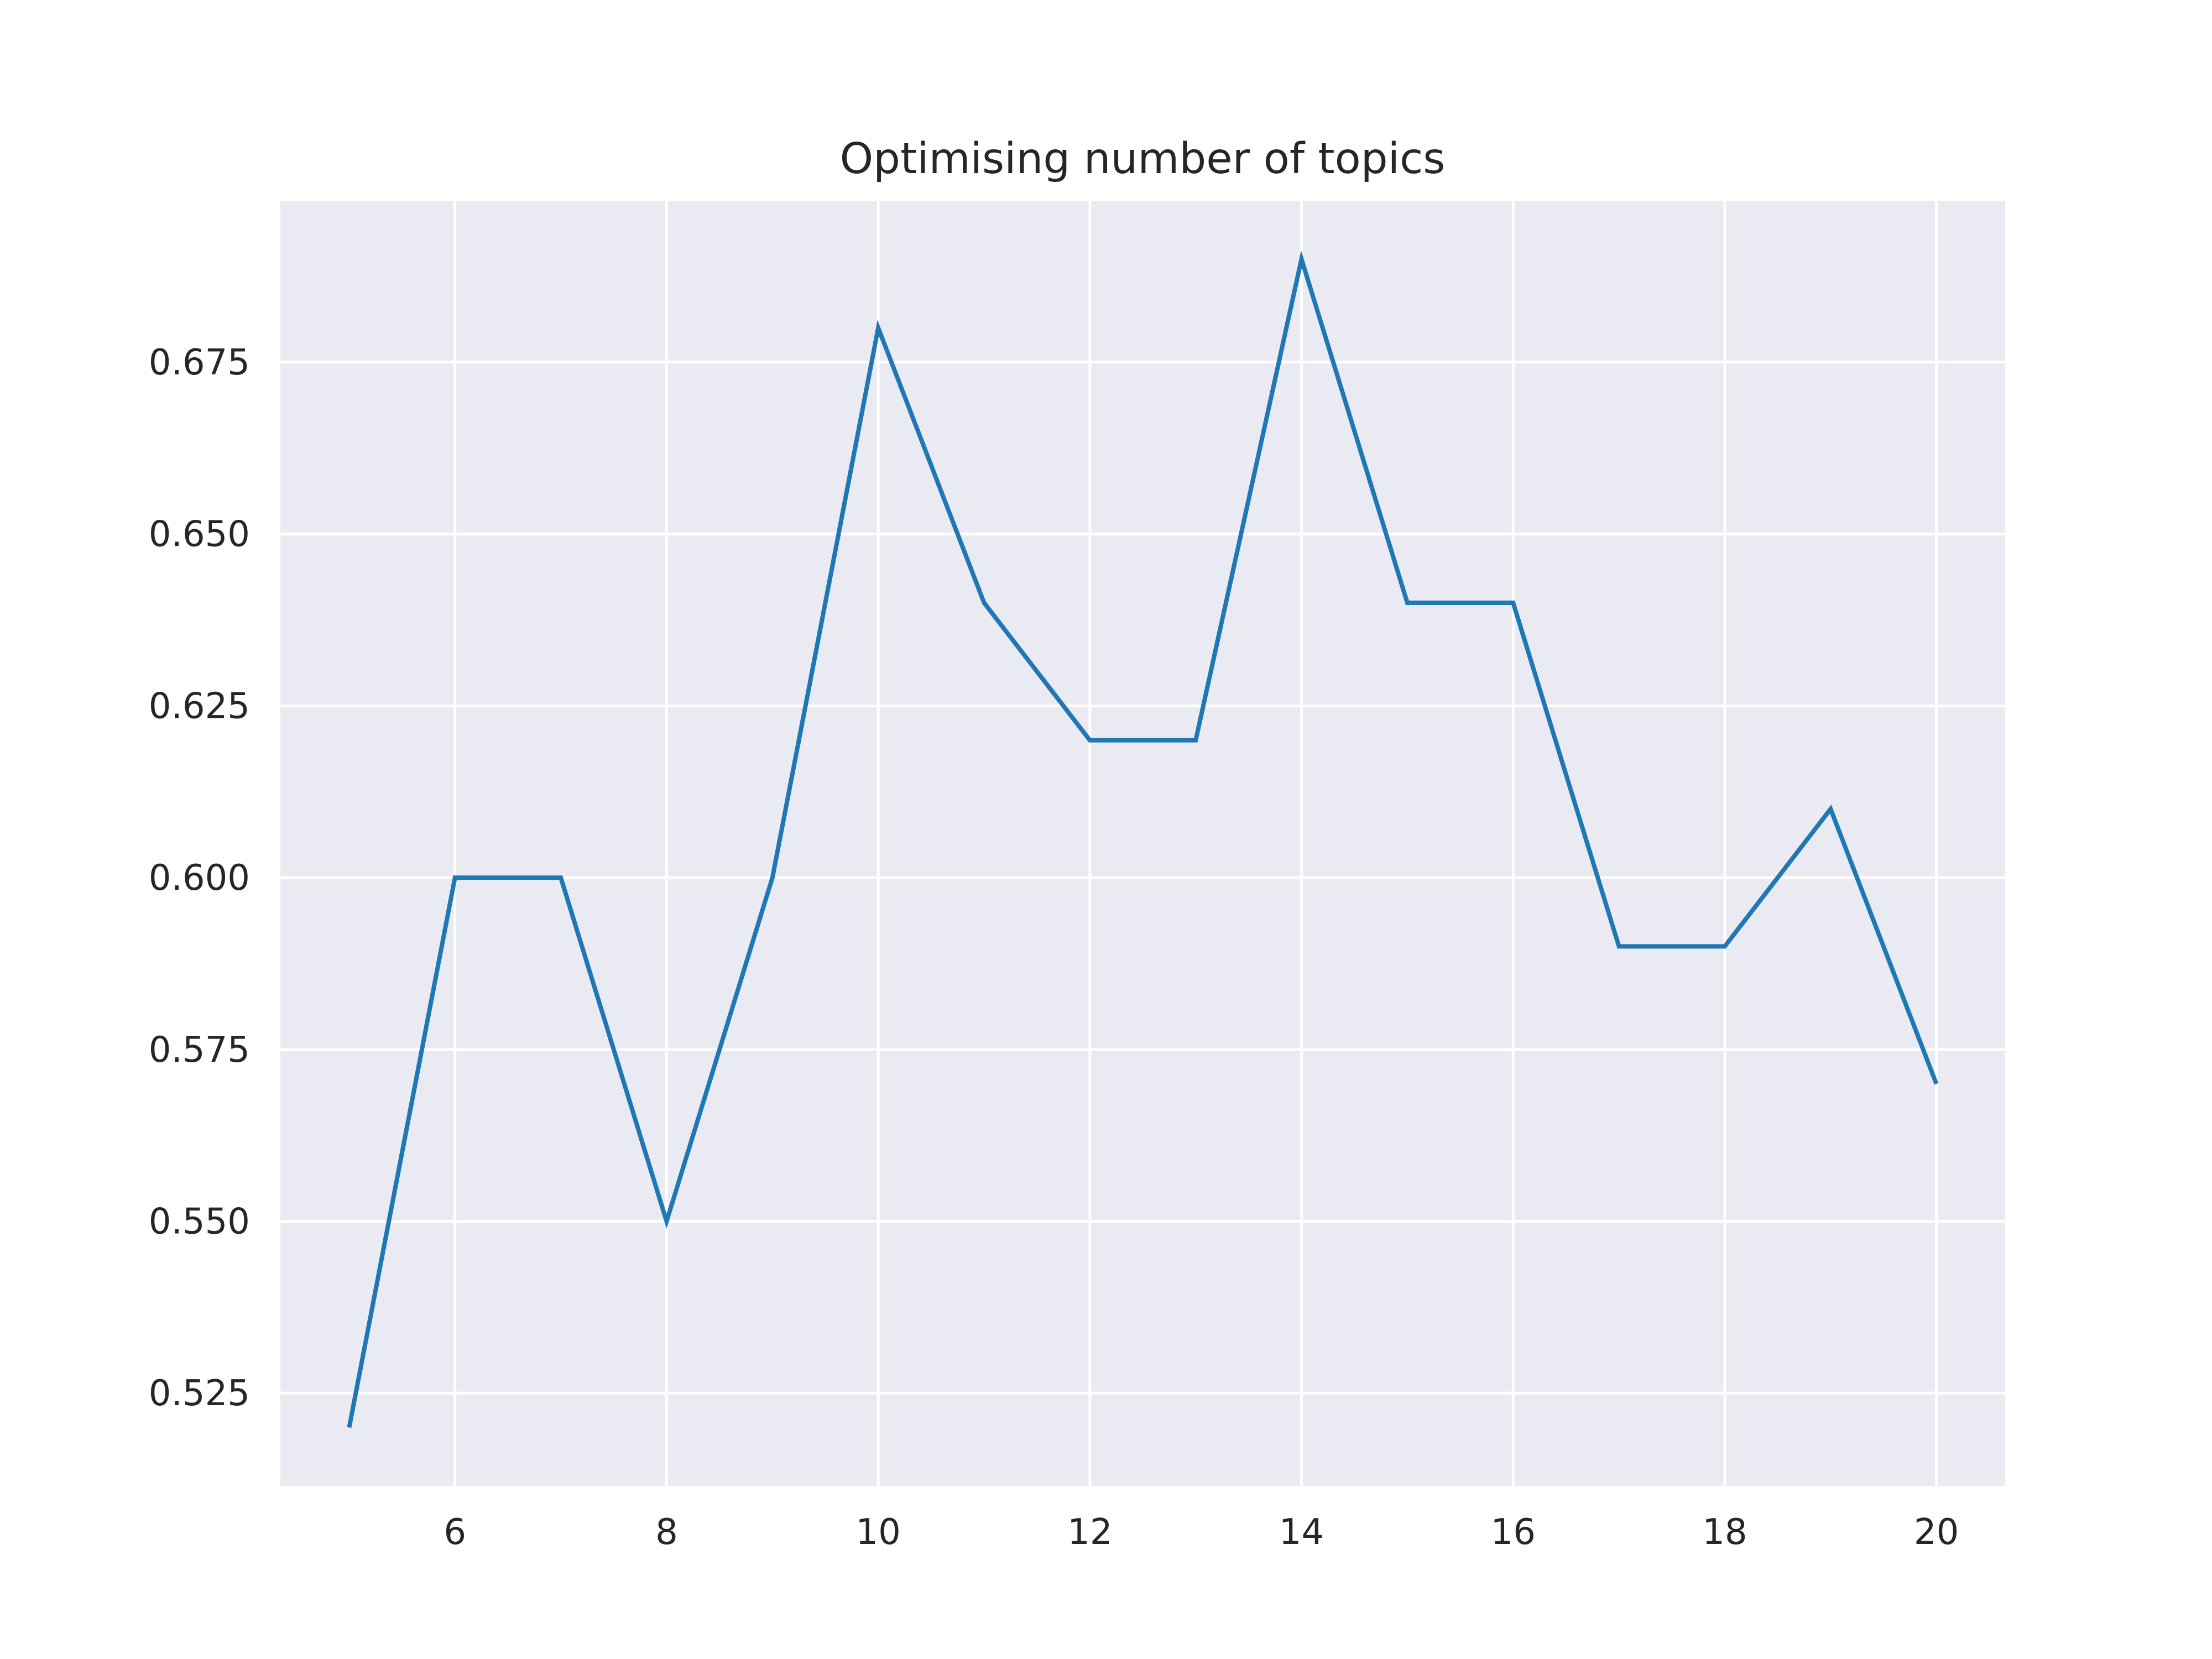 This screenshot has width=2212, height=1659. I want to click on y-tick-label: 0.575, so click(200, 1050).